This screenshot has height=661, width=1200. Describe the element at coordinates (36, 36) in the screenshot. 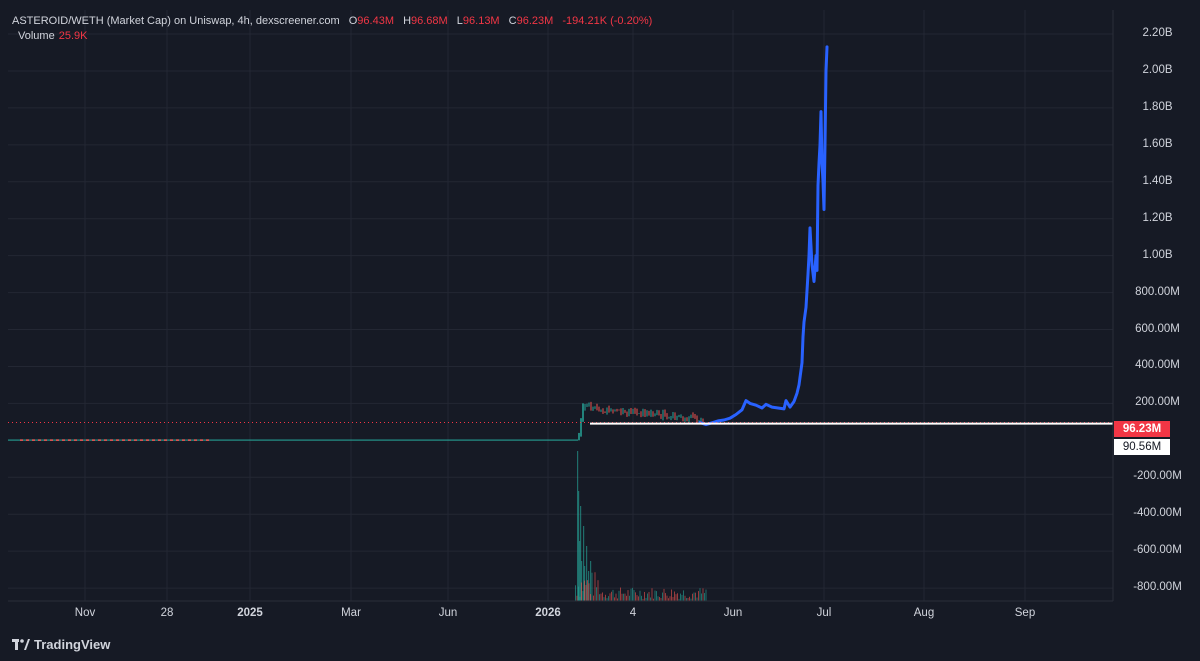

I see `volume-label: Volume` at that location.